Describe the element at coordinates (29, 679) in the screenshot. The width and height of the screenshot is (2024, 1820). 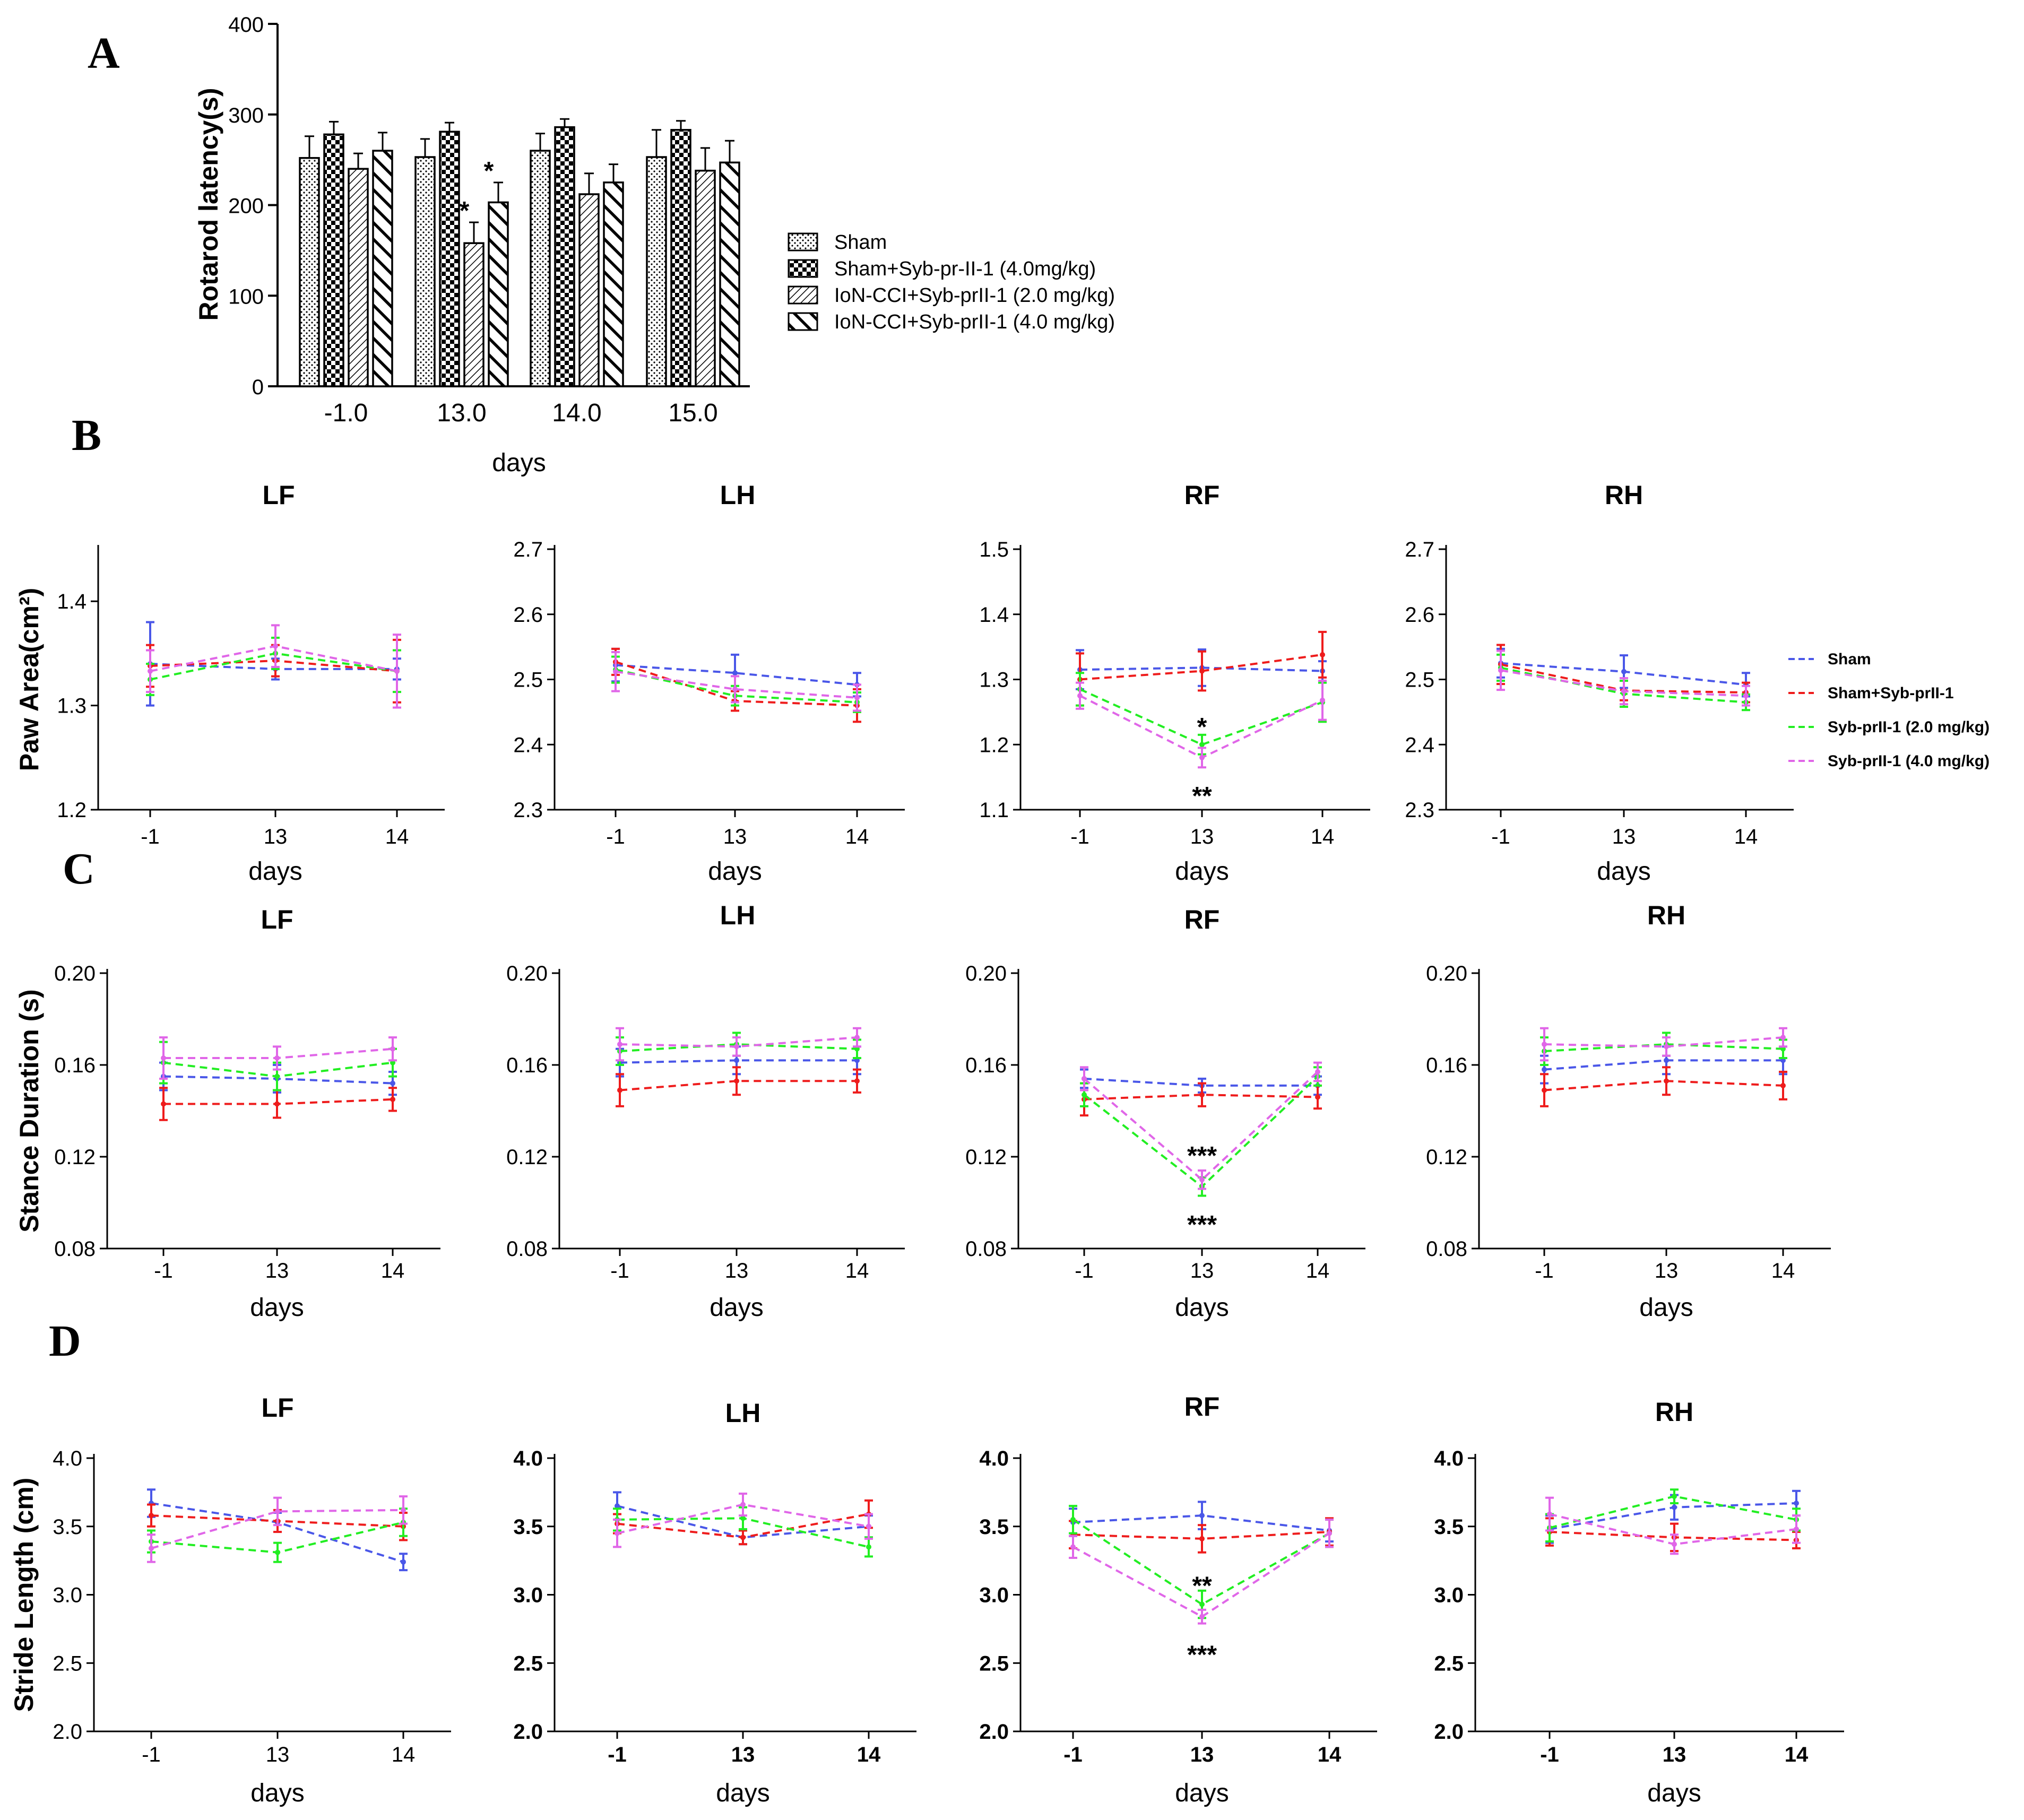
I see `y-axis-label: Paw Area(cm²)` at that location.